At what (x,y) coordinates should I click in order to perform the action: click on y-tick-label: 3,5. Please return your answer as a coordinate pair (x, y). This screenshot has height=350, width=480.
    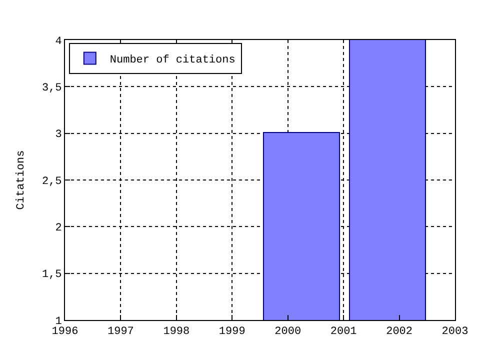
    Looking at the image, I should click on (52, 88).